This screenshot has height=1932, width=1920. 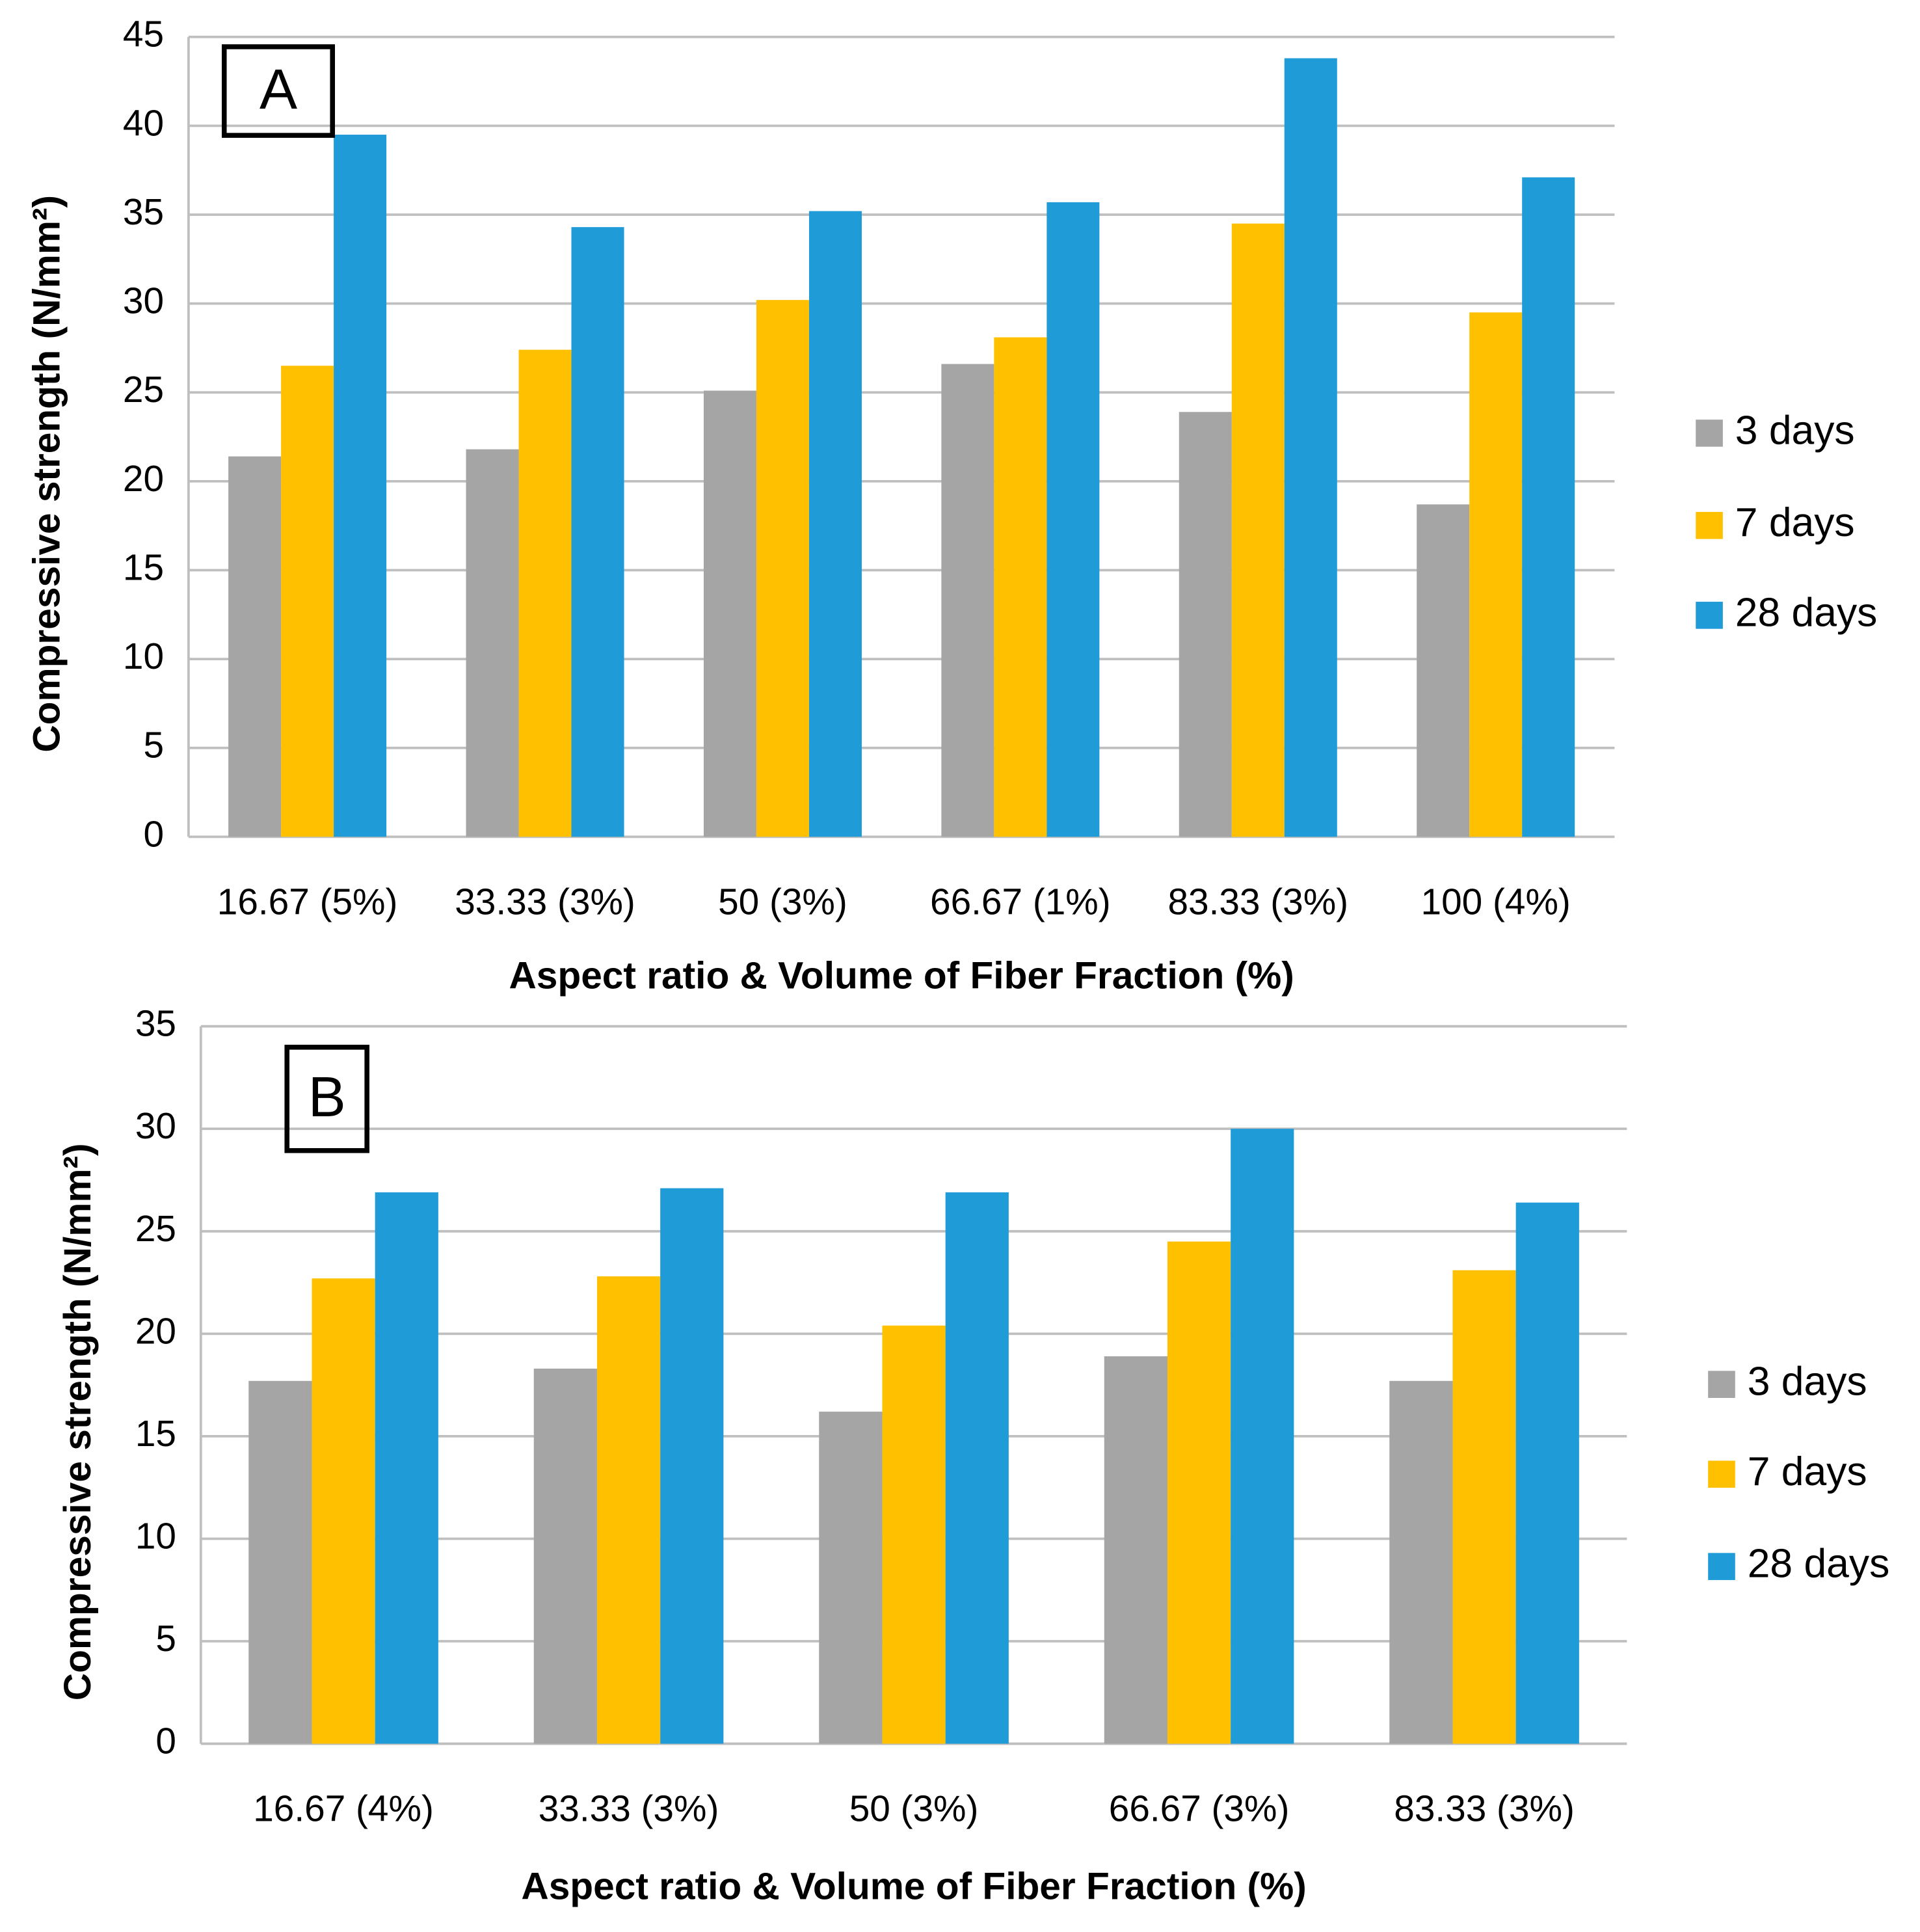 What do you see at coordinates (143, 34) in the screenshot?
I see `y-tick-label: 45` at bounding box center [143, 34].